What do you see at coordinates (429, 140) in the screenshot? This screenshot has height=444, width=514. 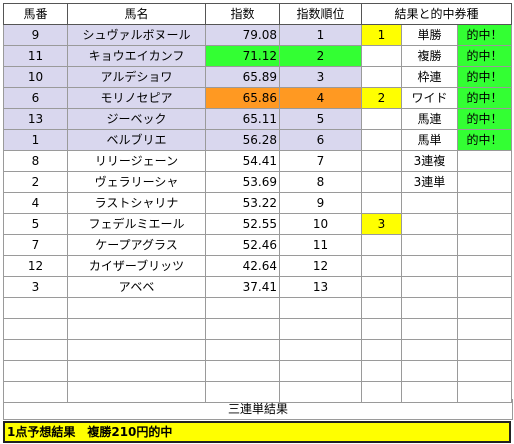 I see `bet-type: 馬単` at bounding box center [429, 140].